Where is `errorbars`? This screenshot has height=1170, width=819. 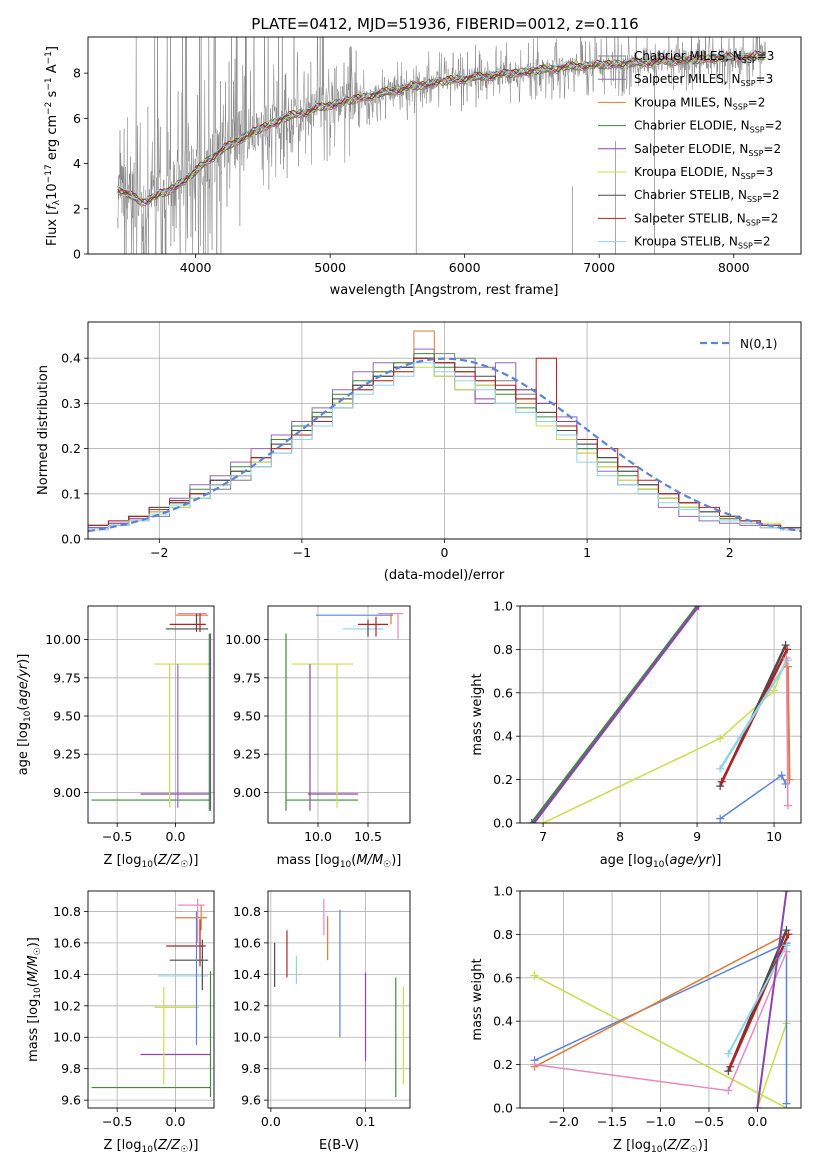 errorbars is located at coordinates (151, 997).